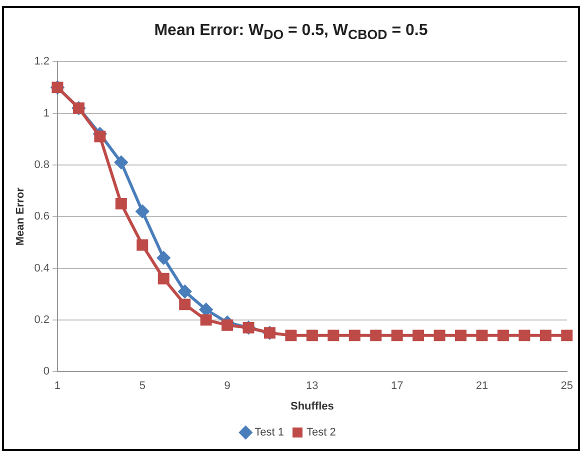 The width and height of the screenshot is (588, 457). I want to click on y-axis-title: Mean Error, so click(20, 216).